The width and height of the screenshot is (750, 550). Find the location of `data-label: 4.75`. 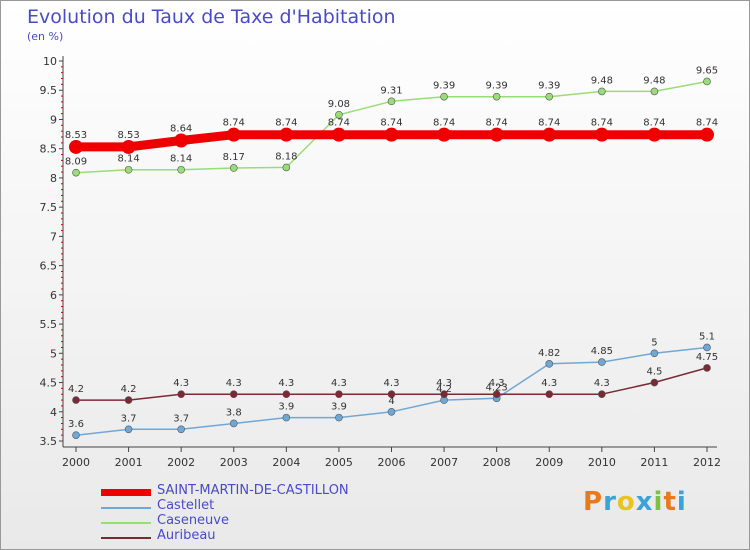

data-label: 4.75 is located at coordinates (707, 357).